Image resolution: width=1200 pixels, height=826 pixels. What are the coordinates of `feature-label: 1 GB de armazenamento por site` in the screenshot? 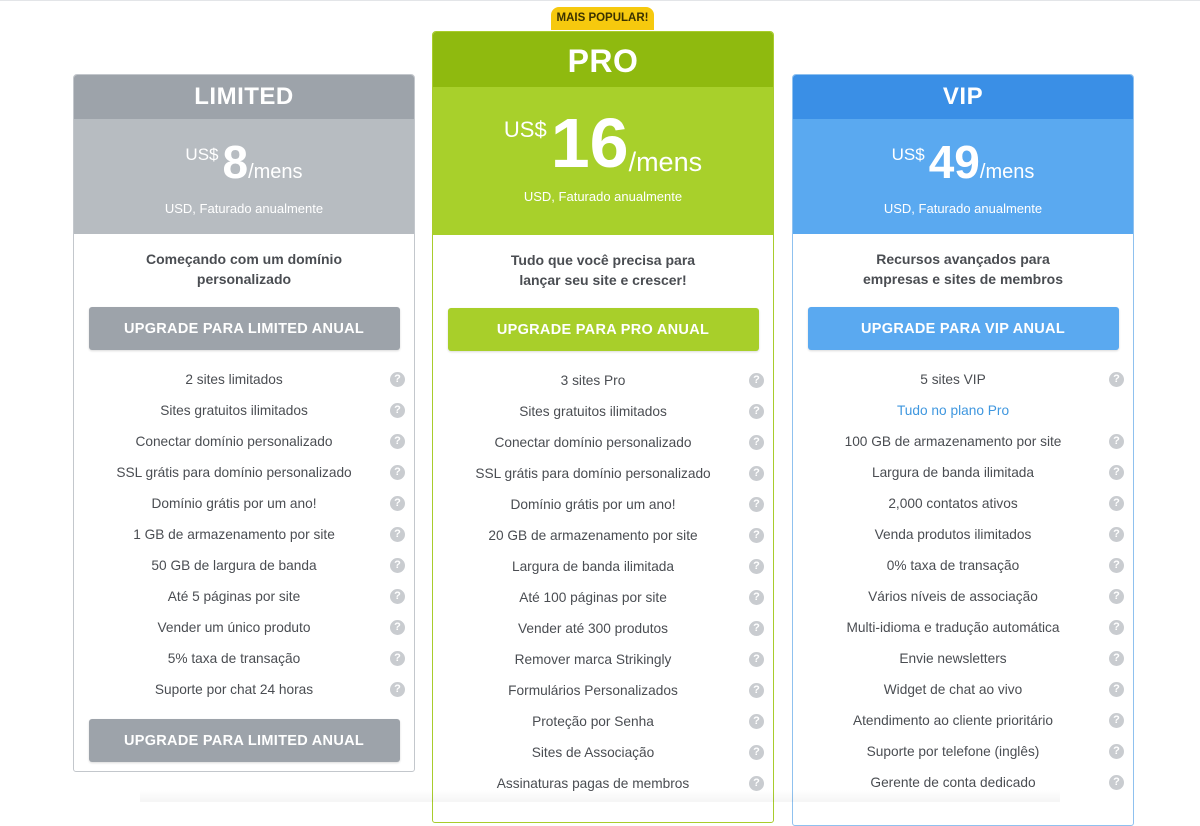 It's located at (234, 534).